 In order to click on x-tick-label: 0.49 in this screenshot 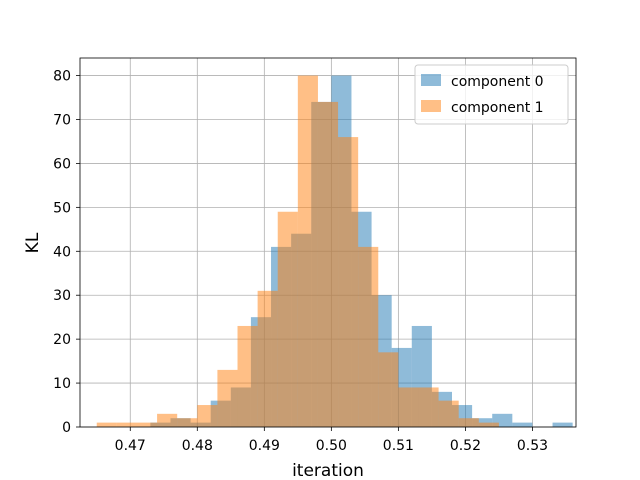, I will do `click(264, 446)`.